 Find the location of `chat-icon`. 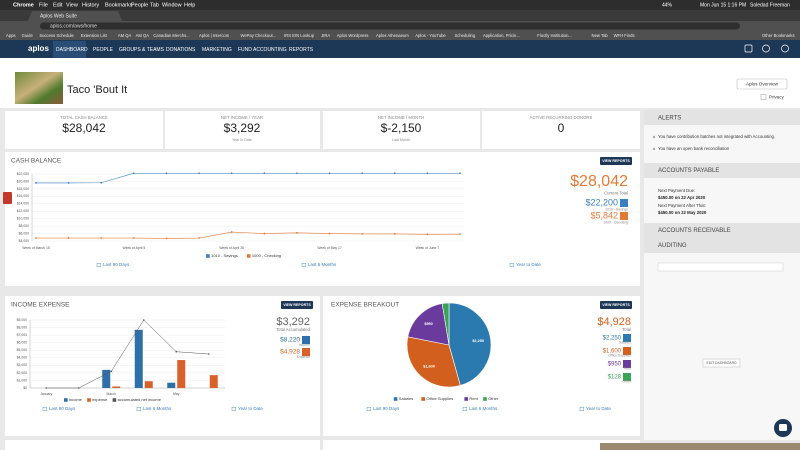

chat-icon is located at coordinates (783, 427).